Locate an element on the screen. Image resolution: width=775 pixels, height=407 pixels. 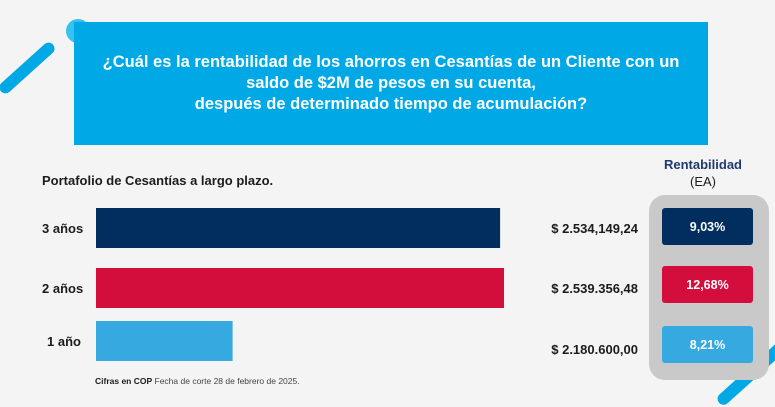
portfolio-subtitle: Portafolio de Cesantías a largo plazo. is located at coordinates (158, 180).